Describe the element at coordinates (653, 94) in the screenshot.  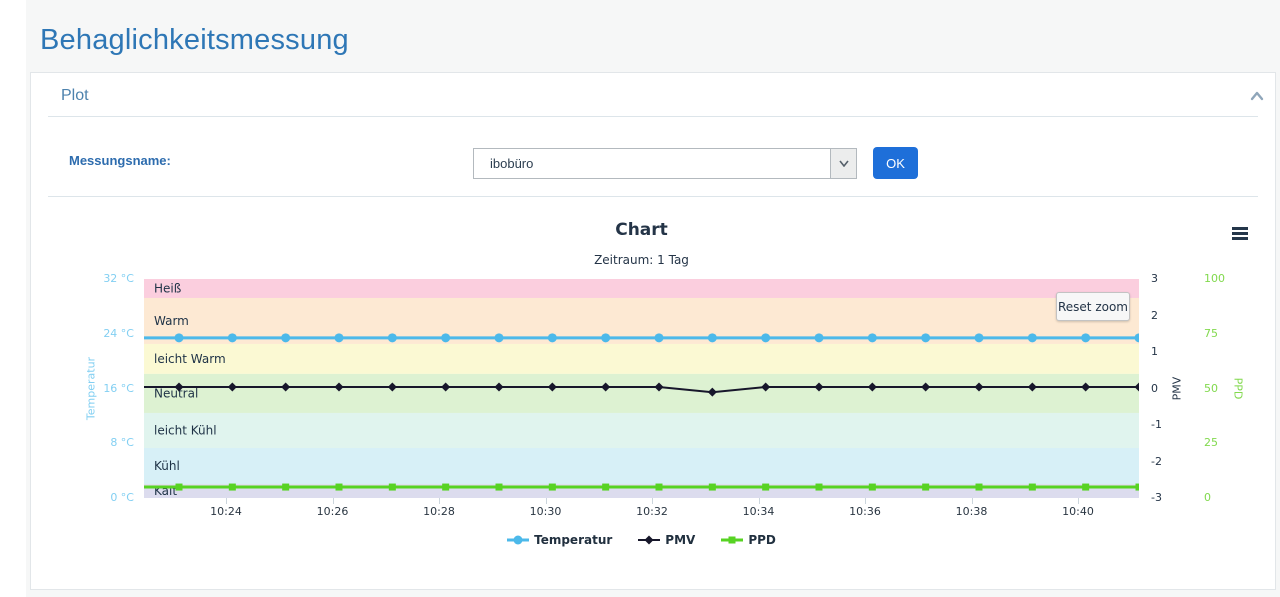
I see `plot-panel-header: Plot` at that location.